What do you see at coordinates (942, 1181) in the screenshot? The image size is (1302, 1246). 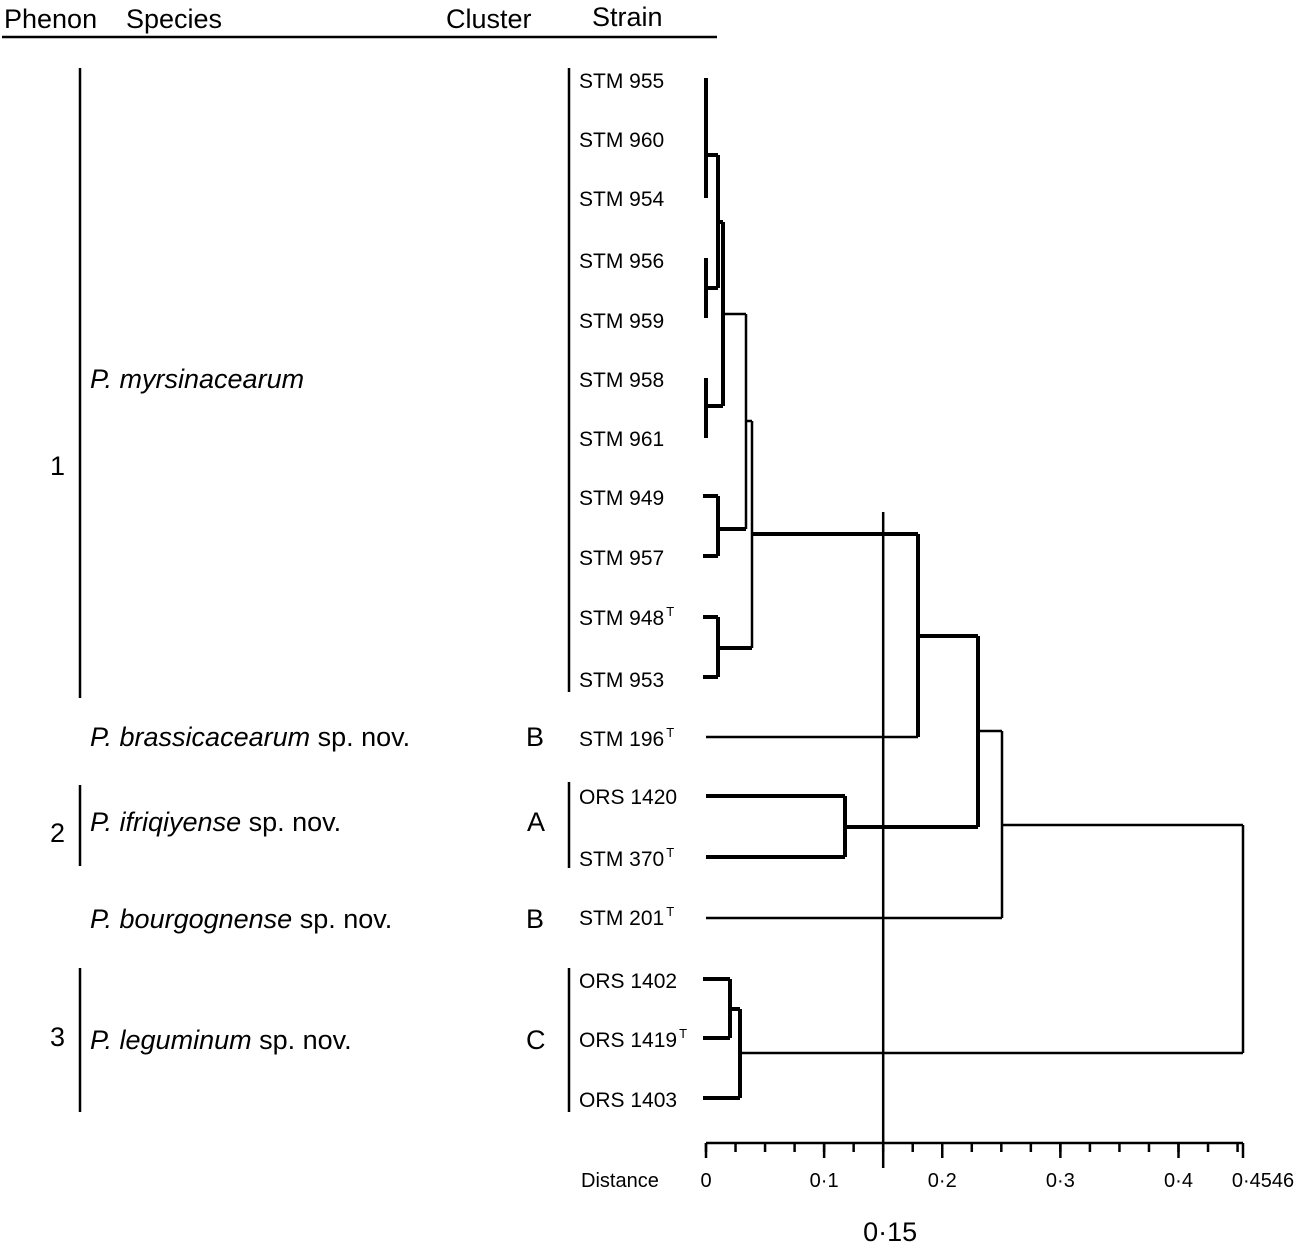 I see `axis-tick-label: 0·2` at bounding box center [942, 1181].